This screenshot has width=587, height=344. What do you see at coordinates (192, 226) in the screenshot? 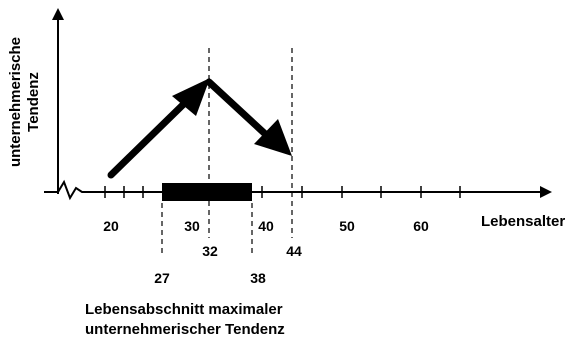
I see `x-tick-label-30: 30` at bounding box center [192, 226].